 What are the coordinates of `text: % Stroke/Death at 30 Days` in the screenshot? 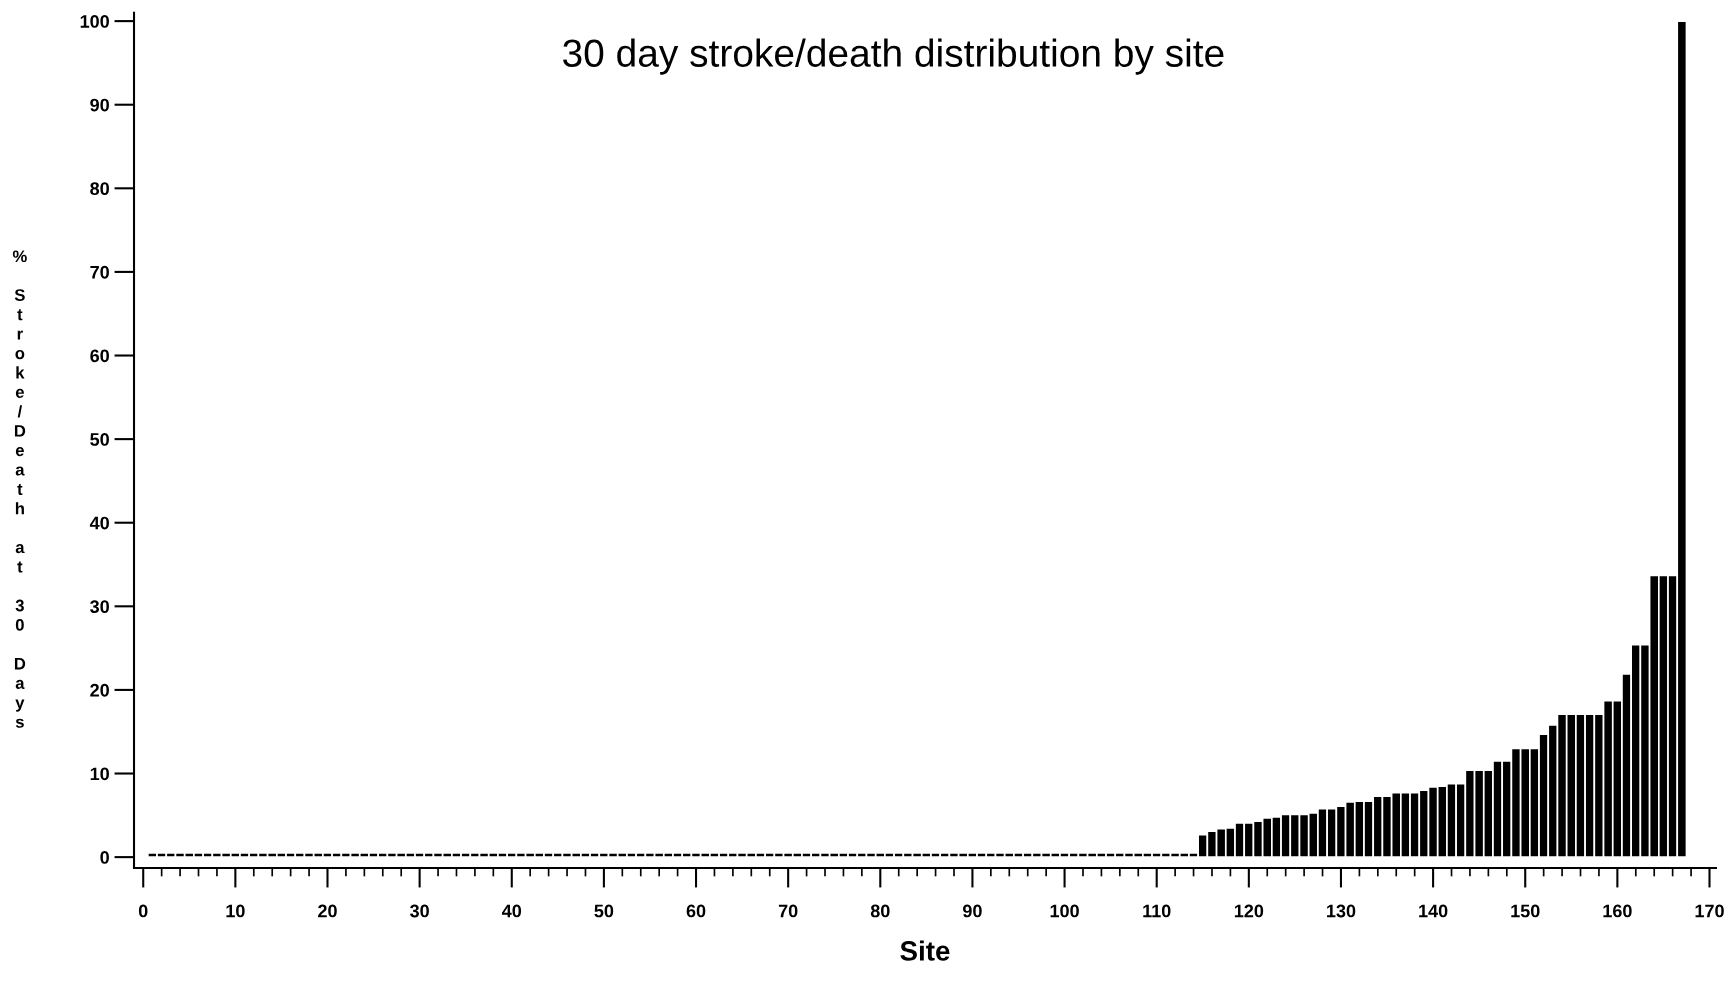 It's located at (19, 489).